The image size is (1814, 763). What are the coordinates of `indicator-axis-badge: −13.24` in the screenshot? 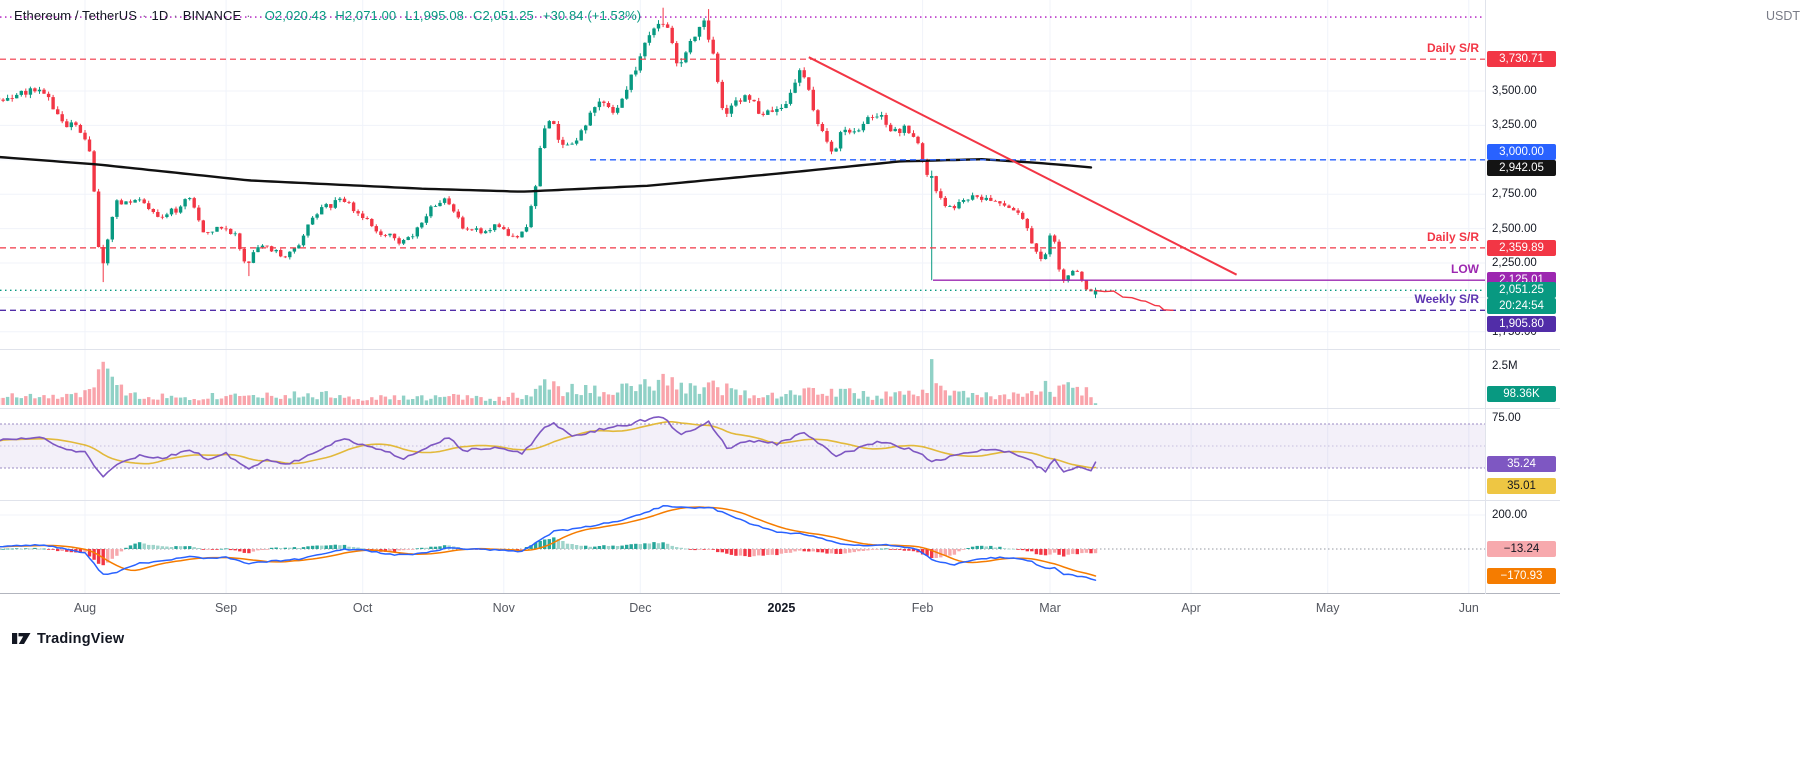 It's located at (1521, 549).